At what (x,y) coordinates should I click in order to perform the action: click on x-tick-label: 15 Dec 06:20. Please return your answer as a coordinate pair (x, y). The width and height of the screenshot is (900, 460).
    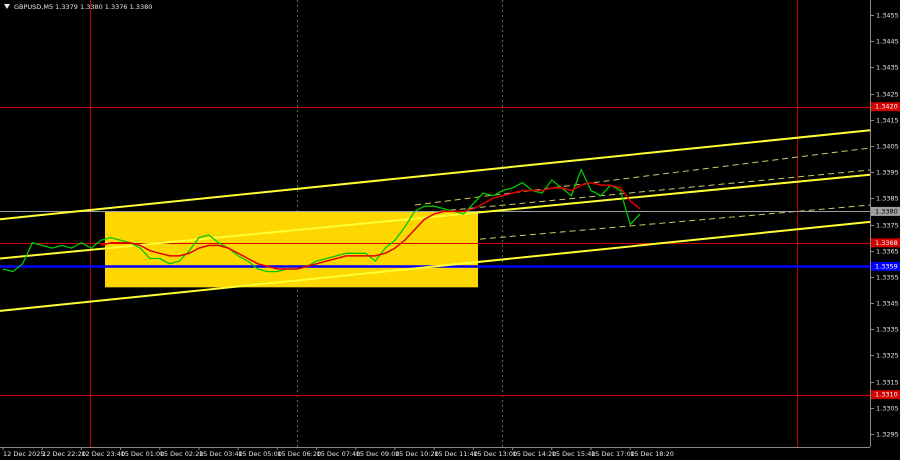
    Looking at the image, I should click on (299, 454).